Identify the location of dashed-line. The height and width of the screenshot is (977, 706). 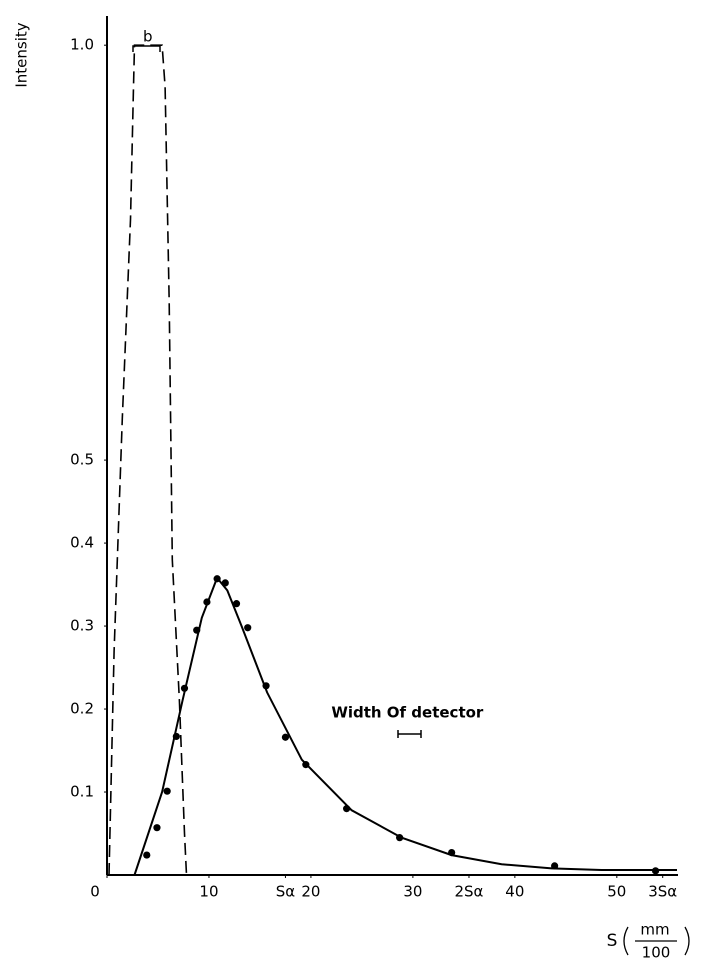
(148, 460).